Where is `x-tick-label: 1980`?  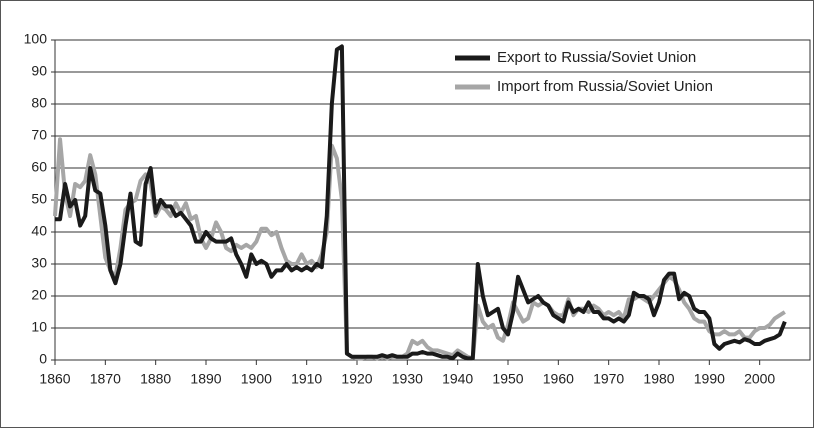 x-tick-label: 1980 is located at coordinates (658, 379).